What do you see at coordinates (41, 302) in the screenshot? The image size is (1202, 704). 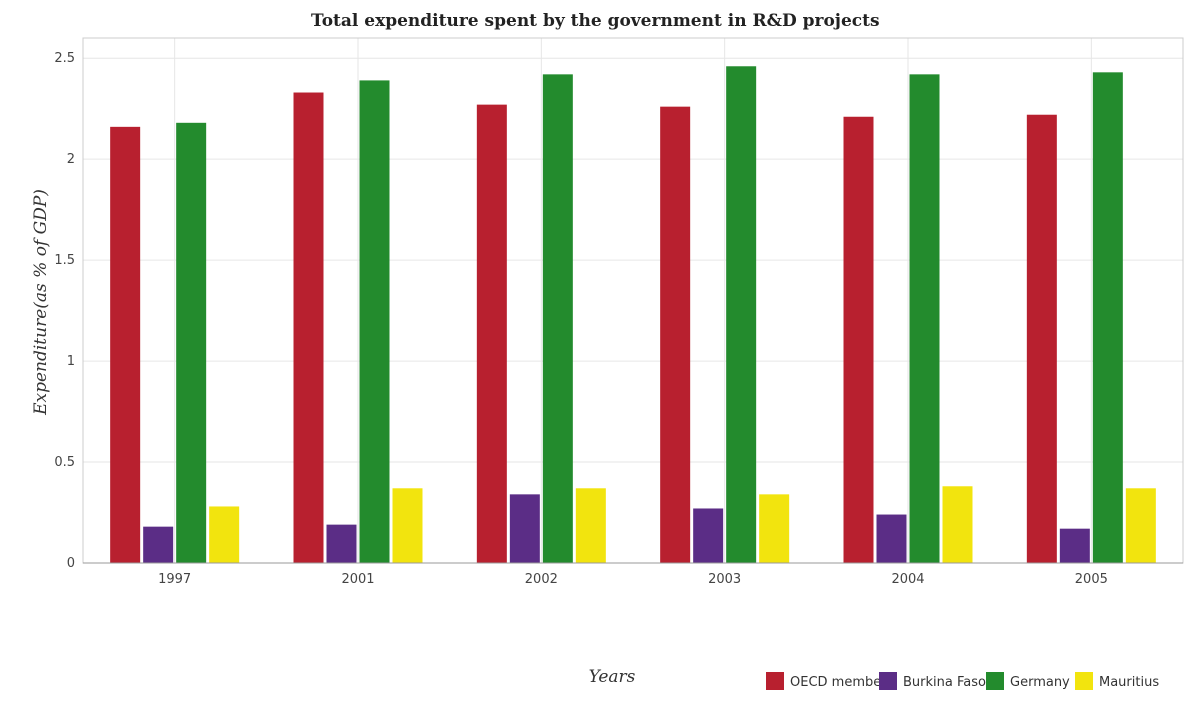 I see `y-axis-label: Expenditure(as % of GDP)` at bounding box center [41, 302].